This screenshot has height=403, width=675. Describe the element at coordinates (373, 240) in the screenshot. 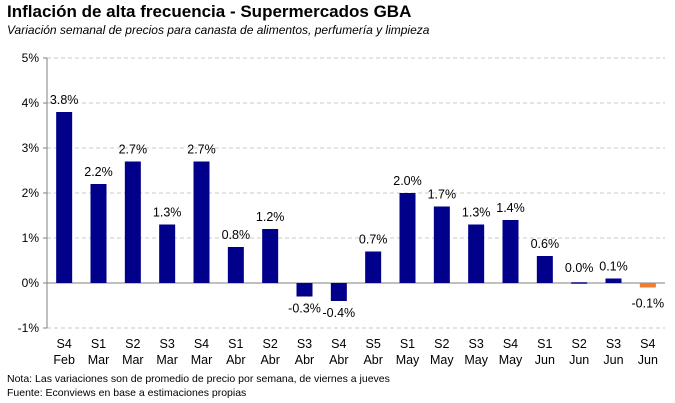

I see `data-label: 0.7%` at that location.